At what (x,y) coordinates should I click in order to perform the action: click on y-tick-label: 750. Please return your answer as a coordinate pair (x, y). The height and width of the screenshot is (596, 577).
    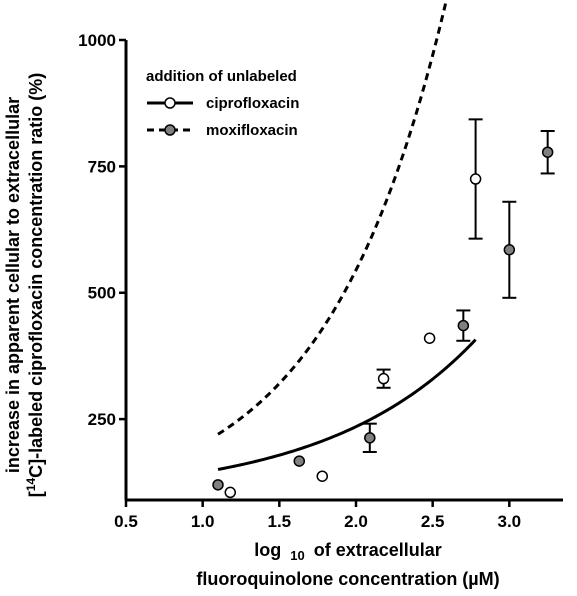
    Looking at the image, I should click on (102, 166).